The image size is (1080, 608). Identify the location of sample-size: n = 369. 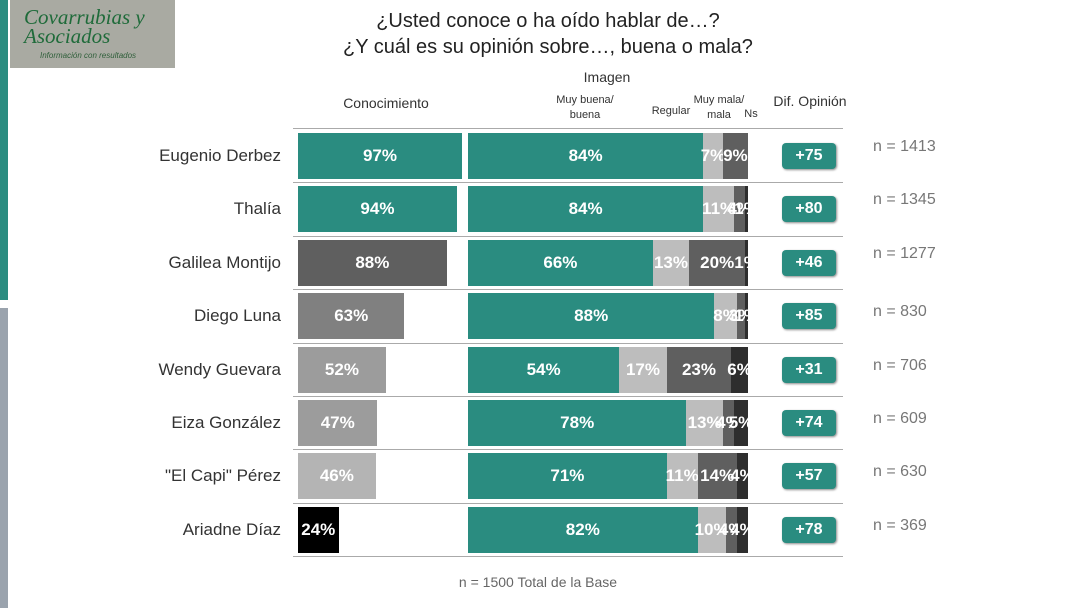
(900, 525).